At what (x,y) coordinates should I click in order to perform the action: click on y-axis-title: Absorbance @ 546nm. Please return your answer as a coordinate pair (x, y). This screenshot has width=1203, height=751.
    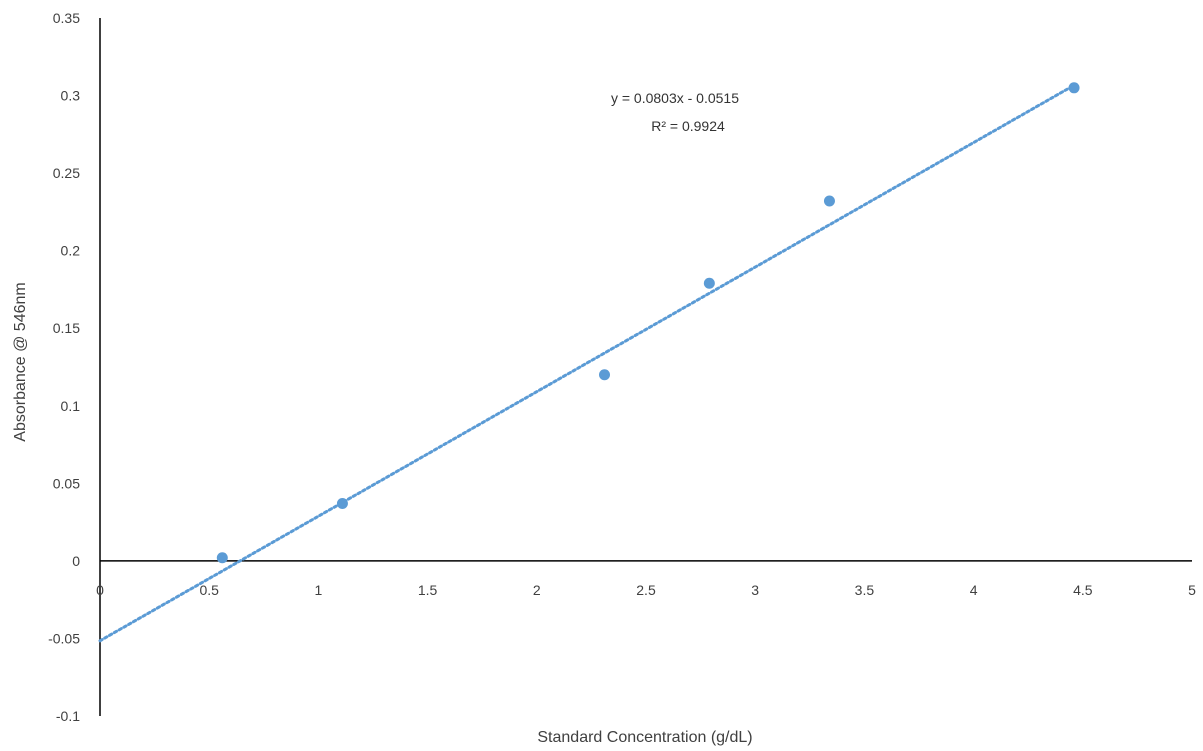
    Looking at the image, I should click on (20, 361).